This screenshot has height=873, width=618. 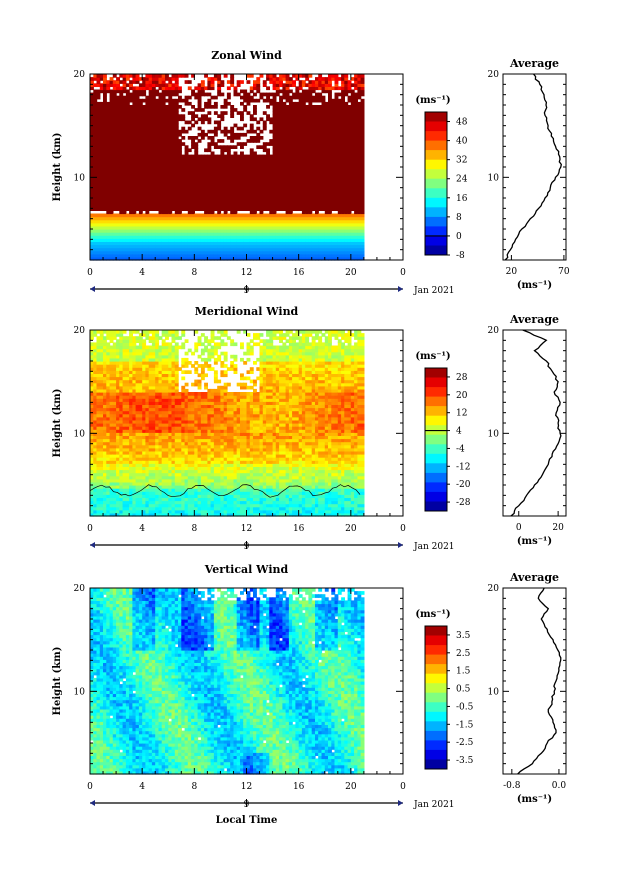 What do you see at coordinates (459, 432) in the screenshot?
I see `colorbar-tick-label: 4` at bounding box center [459, 432].